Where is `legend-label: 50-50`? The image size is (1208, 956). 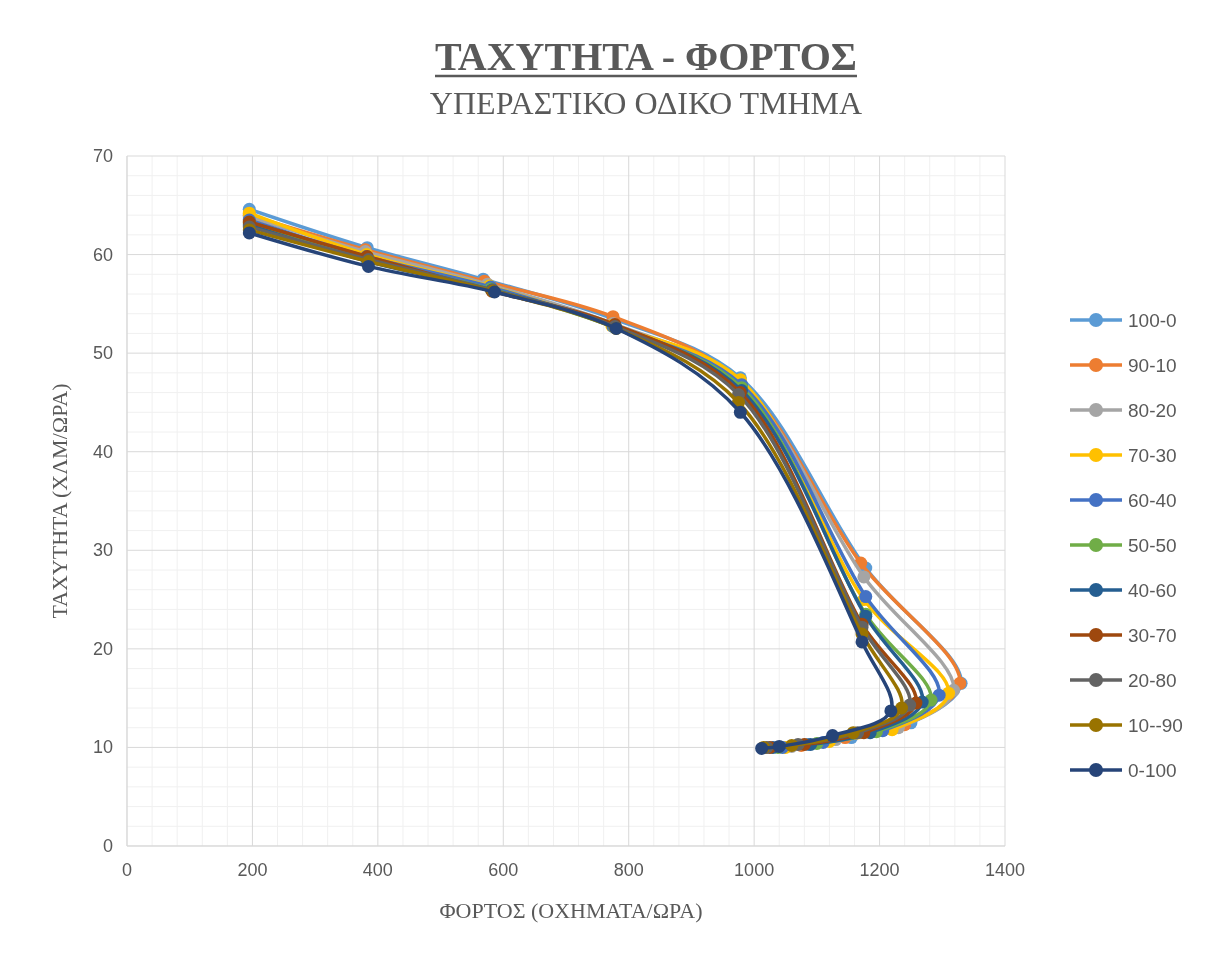 legend-label: 50-50 is located at coordinates (1152, 545).